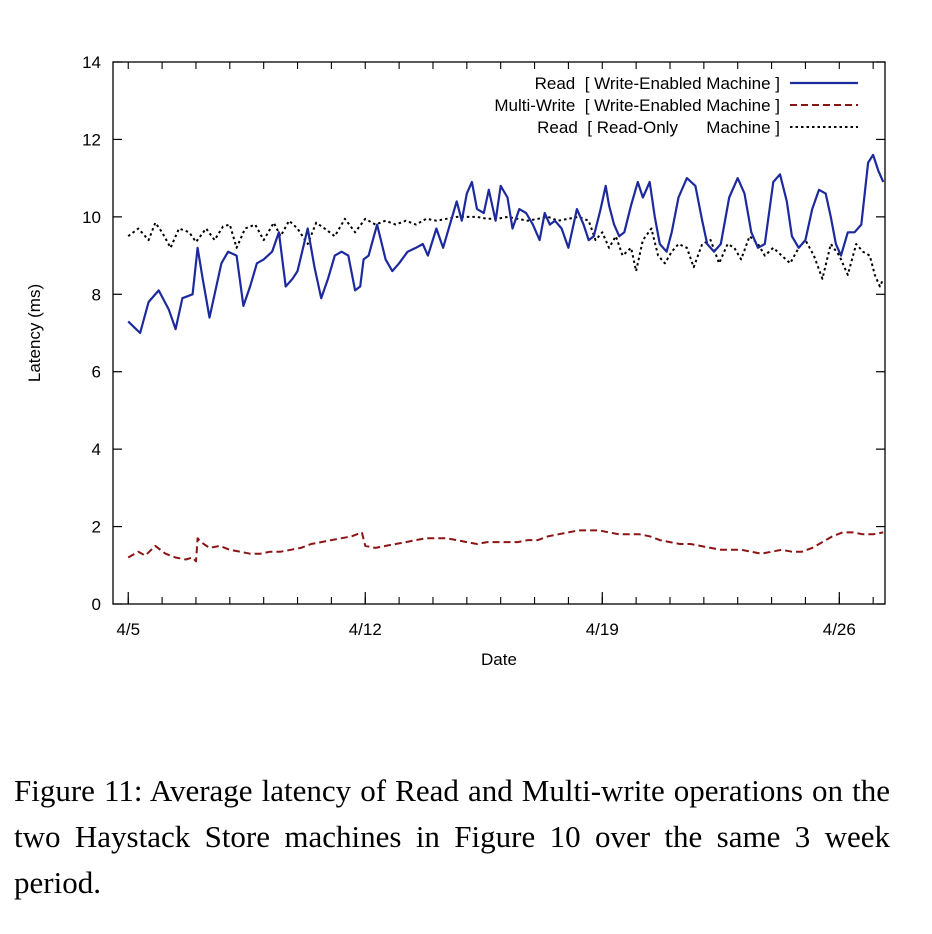 This screenshot has width=932, height=934. I want to click on x-tick-label: 4/12, so click(365, 629).